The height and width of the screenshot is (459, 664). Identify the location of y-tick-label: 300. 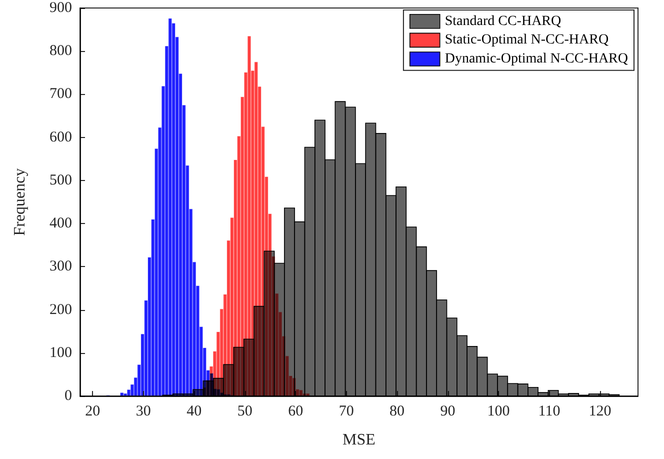
(61, 266).